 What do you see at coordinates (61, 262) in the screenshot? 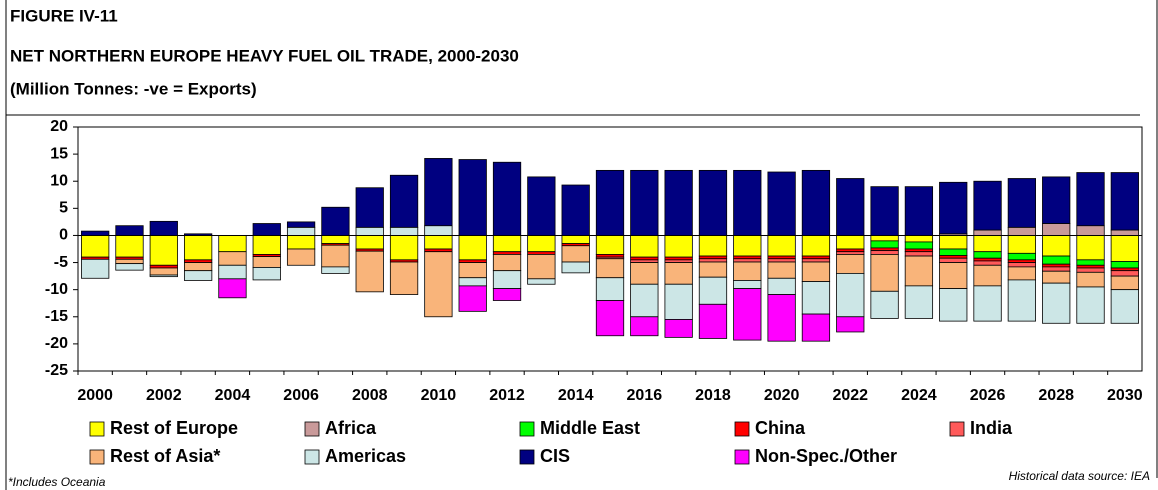
I see `y-tick-label: -5` at bounding box center [61, 262].